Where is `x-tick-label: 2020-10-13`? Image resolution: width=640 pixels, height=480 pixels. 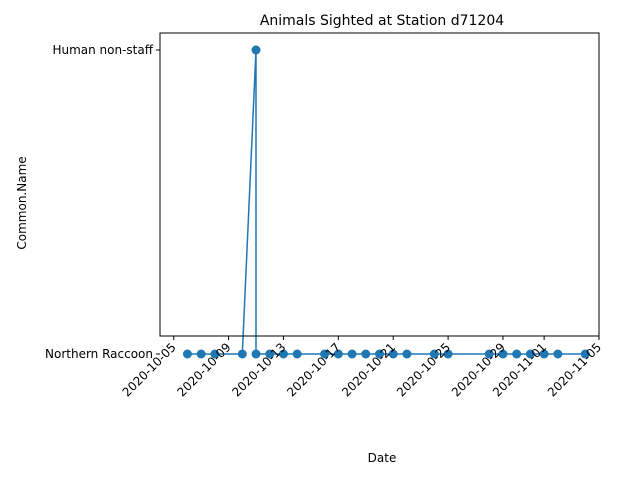 x-tick-label: 2020-10-13 is located at coordinates (258, 369).